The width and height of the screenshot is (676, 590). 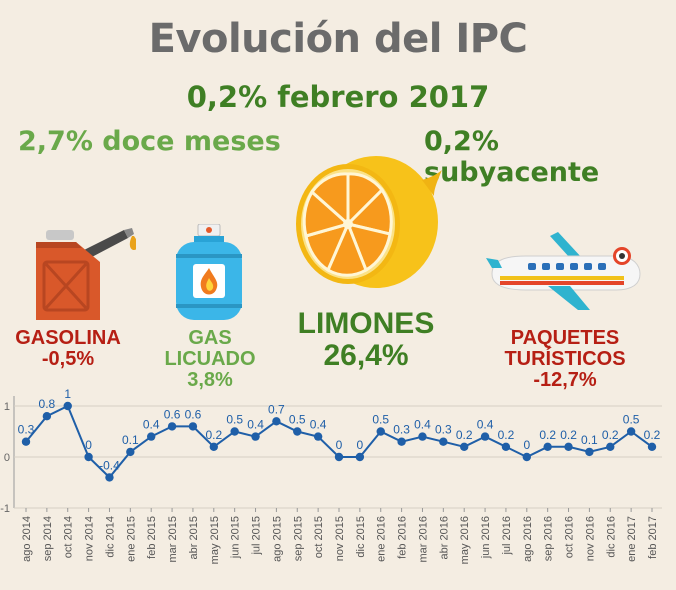 What do you see at coordinates (369, 222) in the screenshot?
I see `lemon-icon` at bounding box center [369, 222].